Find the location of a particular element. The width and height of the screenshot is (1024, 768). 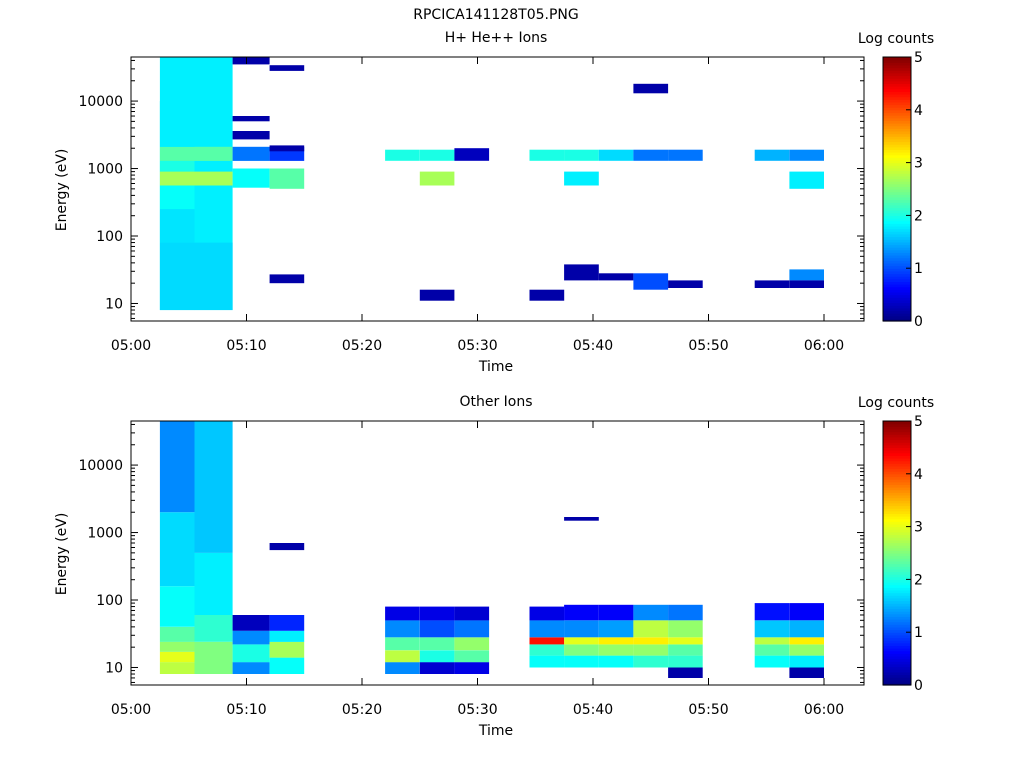

colorbar: 0 1 2 3 4 5 is located at coordinates (902, 190).